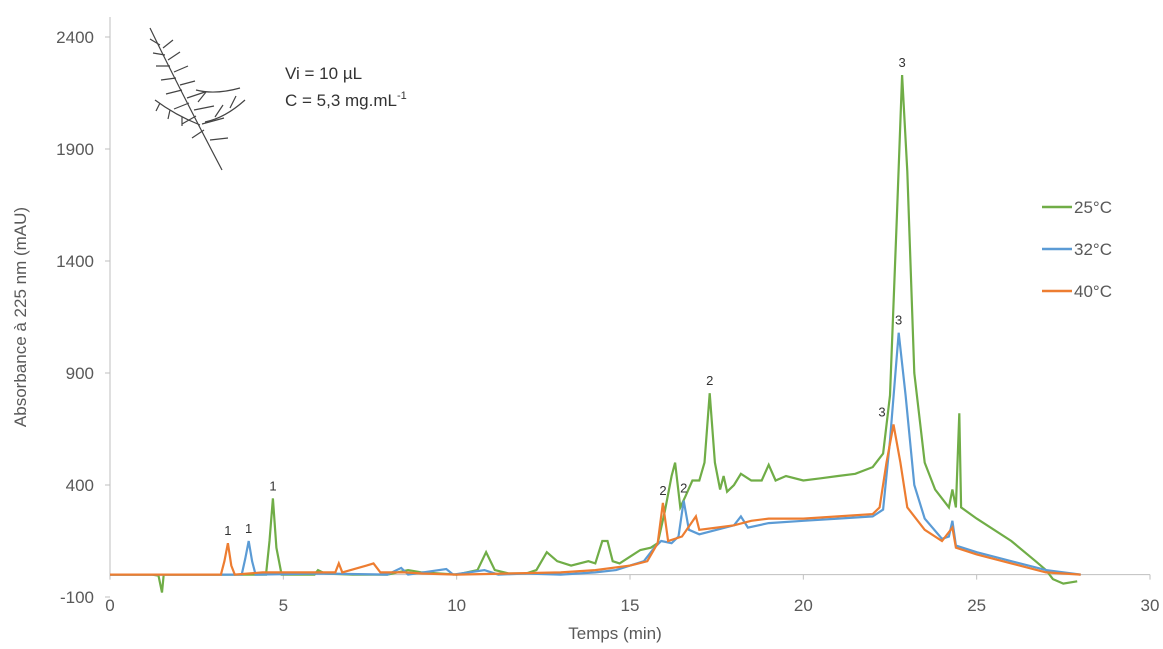 The width and height of the screenshot is (1163, 649). Describe the element at coordinates (77, 597) in the screenshot. I see `y-tick-label: -100` at that location.